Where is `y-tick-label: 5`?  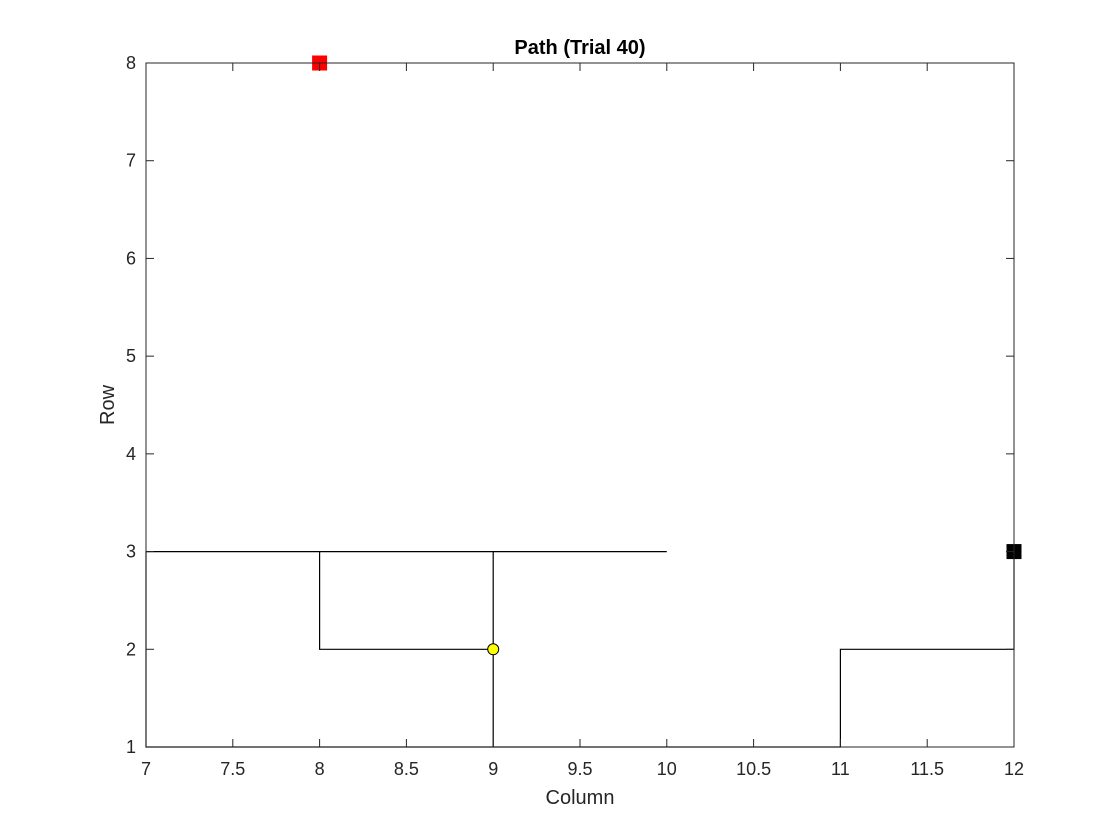 y-tick-label: 5 is located at coordinates (131, 356).